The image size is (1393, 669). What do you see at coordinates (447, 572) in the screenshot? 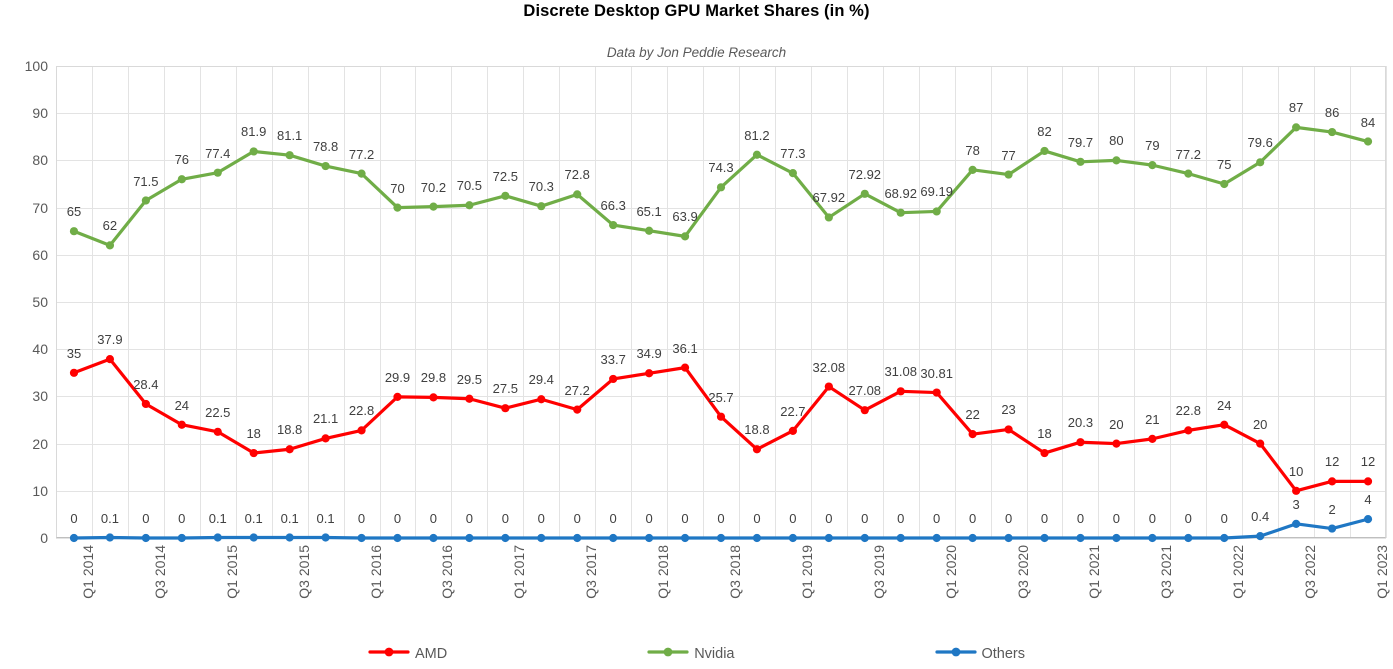
I see `x-axis-tick-label: Q3 2016` at bounding box center [447, 572].